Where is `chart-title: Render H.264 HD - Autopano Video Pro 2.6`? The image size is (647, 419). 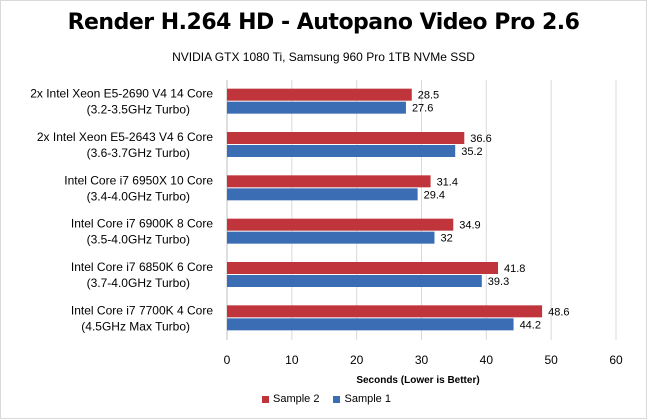 chart-title: Render H.264 HD - Autopano Video Pro 2.6 is located at coordinates (323, 22).